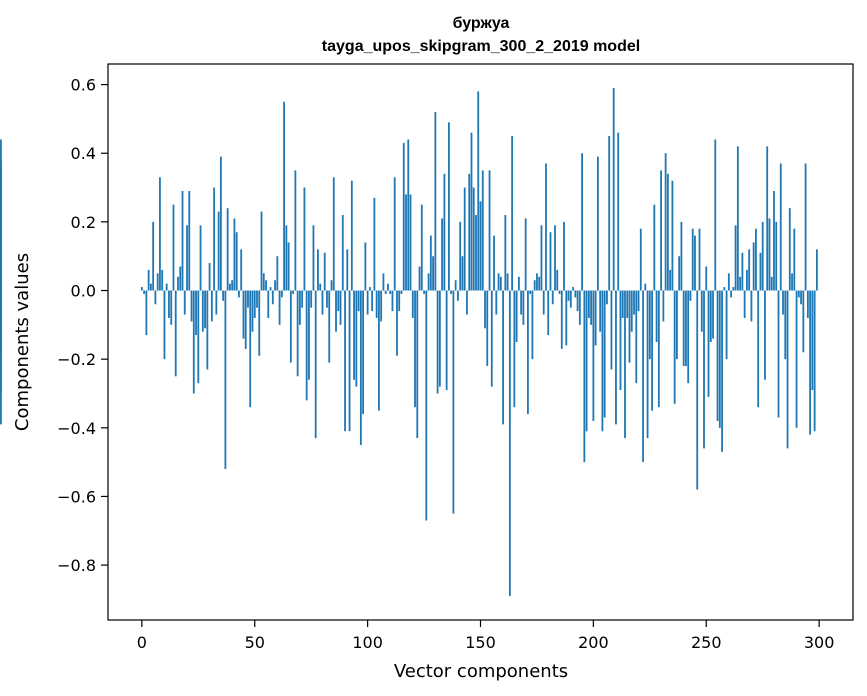  What do you see at coordinates (593, 642) in the screenshot?
I see `x-tick-label: 200` at bounding box center [593, 642].